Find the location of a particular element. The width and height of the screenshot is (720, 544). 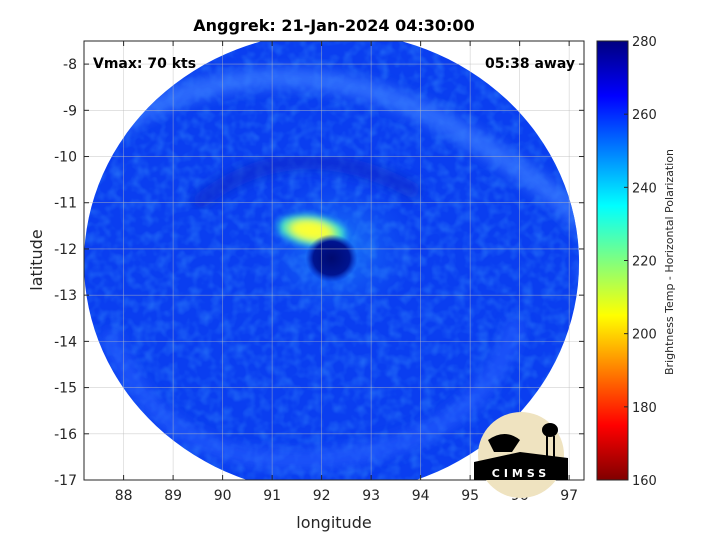

chart-title: Anggrek: 21-Jan-2024 04:30:00 is located at coordinates (333, 25).